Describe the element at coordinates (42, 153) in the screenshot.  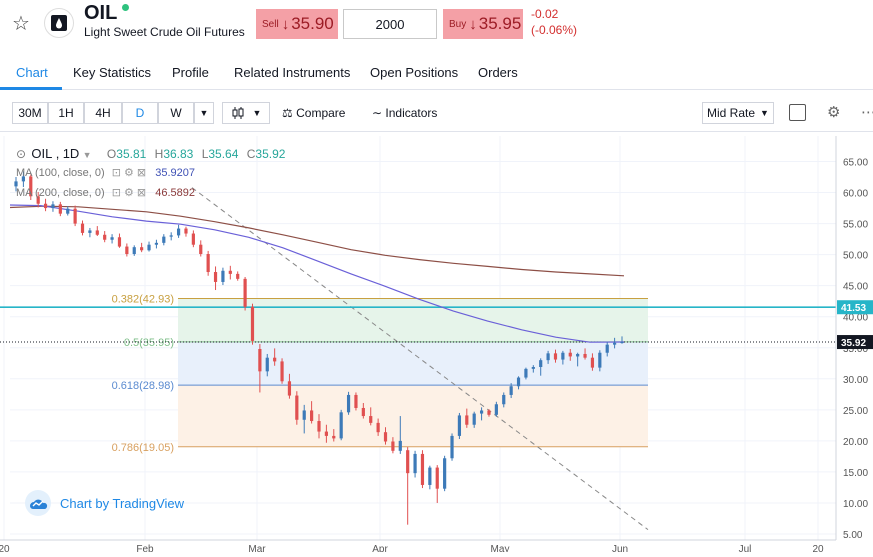
I see `legend-symbol: OIL` at that location.